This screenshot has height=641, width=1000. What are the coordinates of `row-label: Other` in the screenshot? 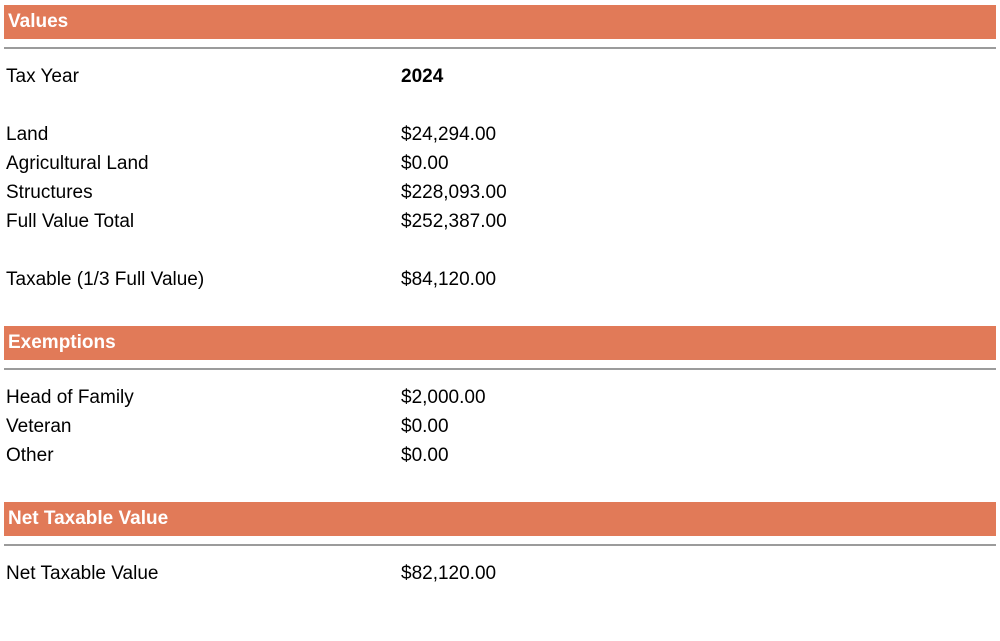 It's located at (30, 455).